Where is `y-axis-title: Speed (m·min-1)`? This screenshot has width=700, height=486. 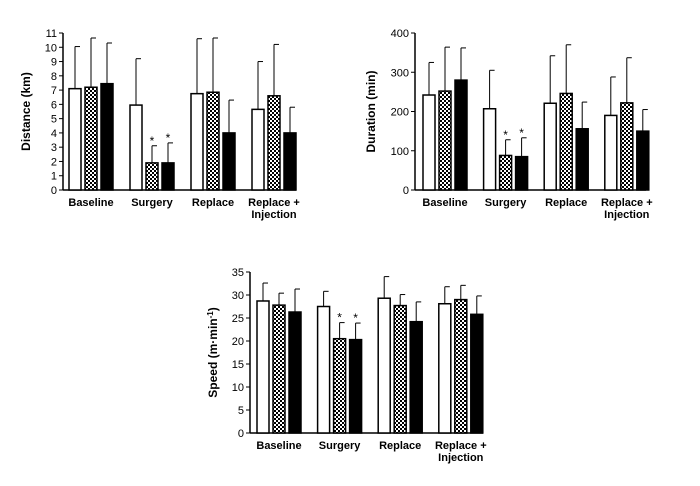
y-axis-title: Speed (m·min-1) is located at coordinates (213, 352).